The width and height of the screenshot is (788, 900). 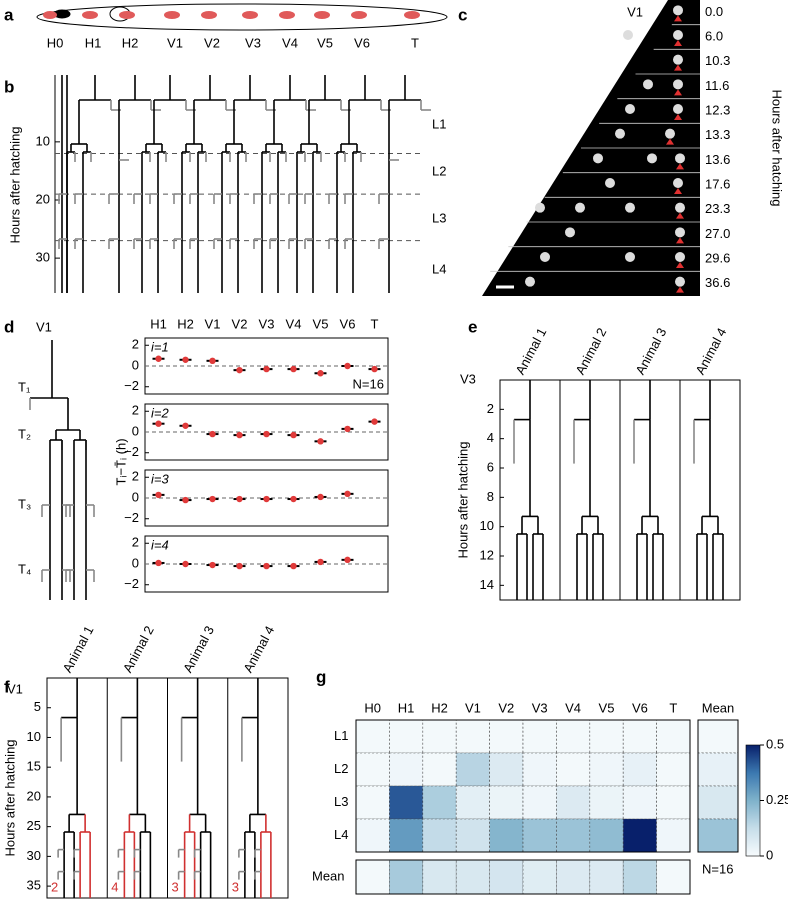 What do you see at coordinates (717, 159) in the screenshot?
I see `time-label: 13.6` at bounding box center [717, 159].